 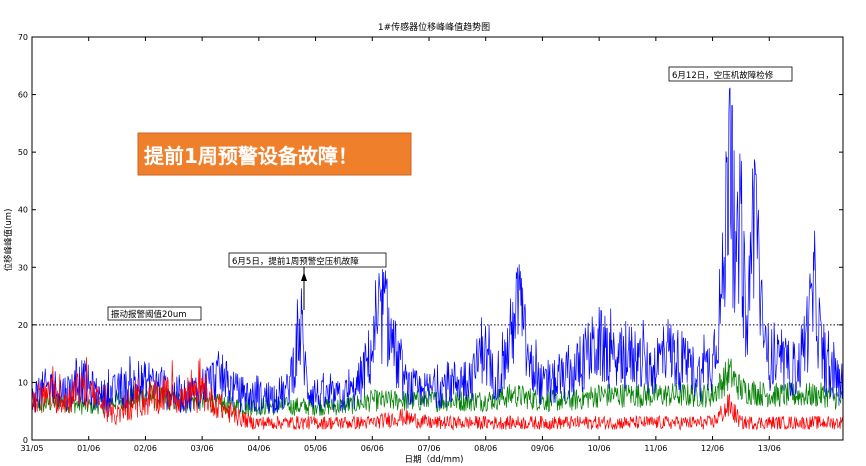 What do you see at coordinates (372, 448) in the screenshot?
I see `x-tick-label: 06/06` at bounding box center [372, 448].